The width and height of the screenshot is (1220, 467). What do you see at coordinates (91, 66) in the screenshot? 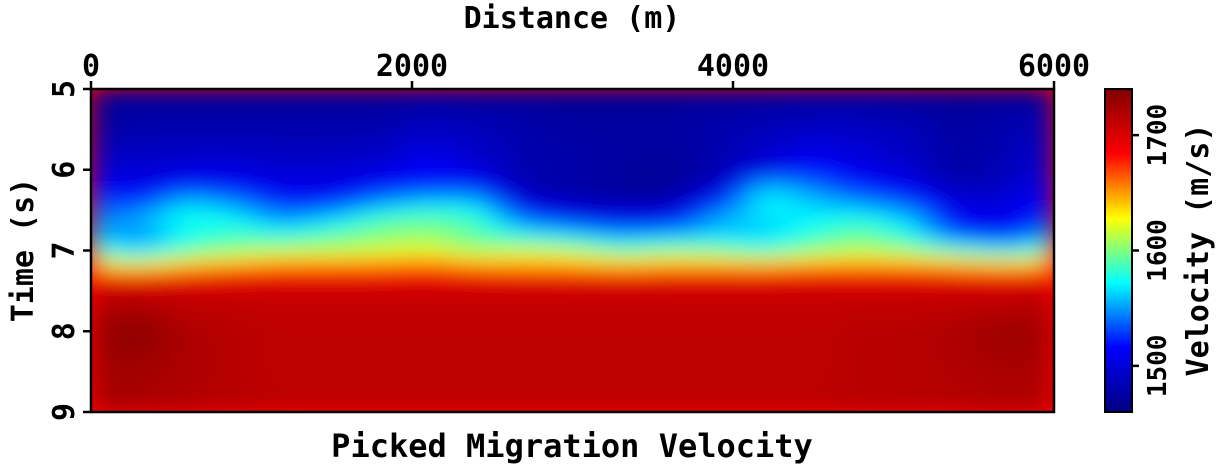
I see `x-tick-label: 0` at bounding box center [91, 66].